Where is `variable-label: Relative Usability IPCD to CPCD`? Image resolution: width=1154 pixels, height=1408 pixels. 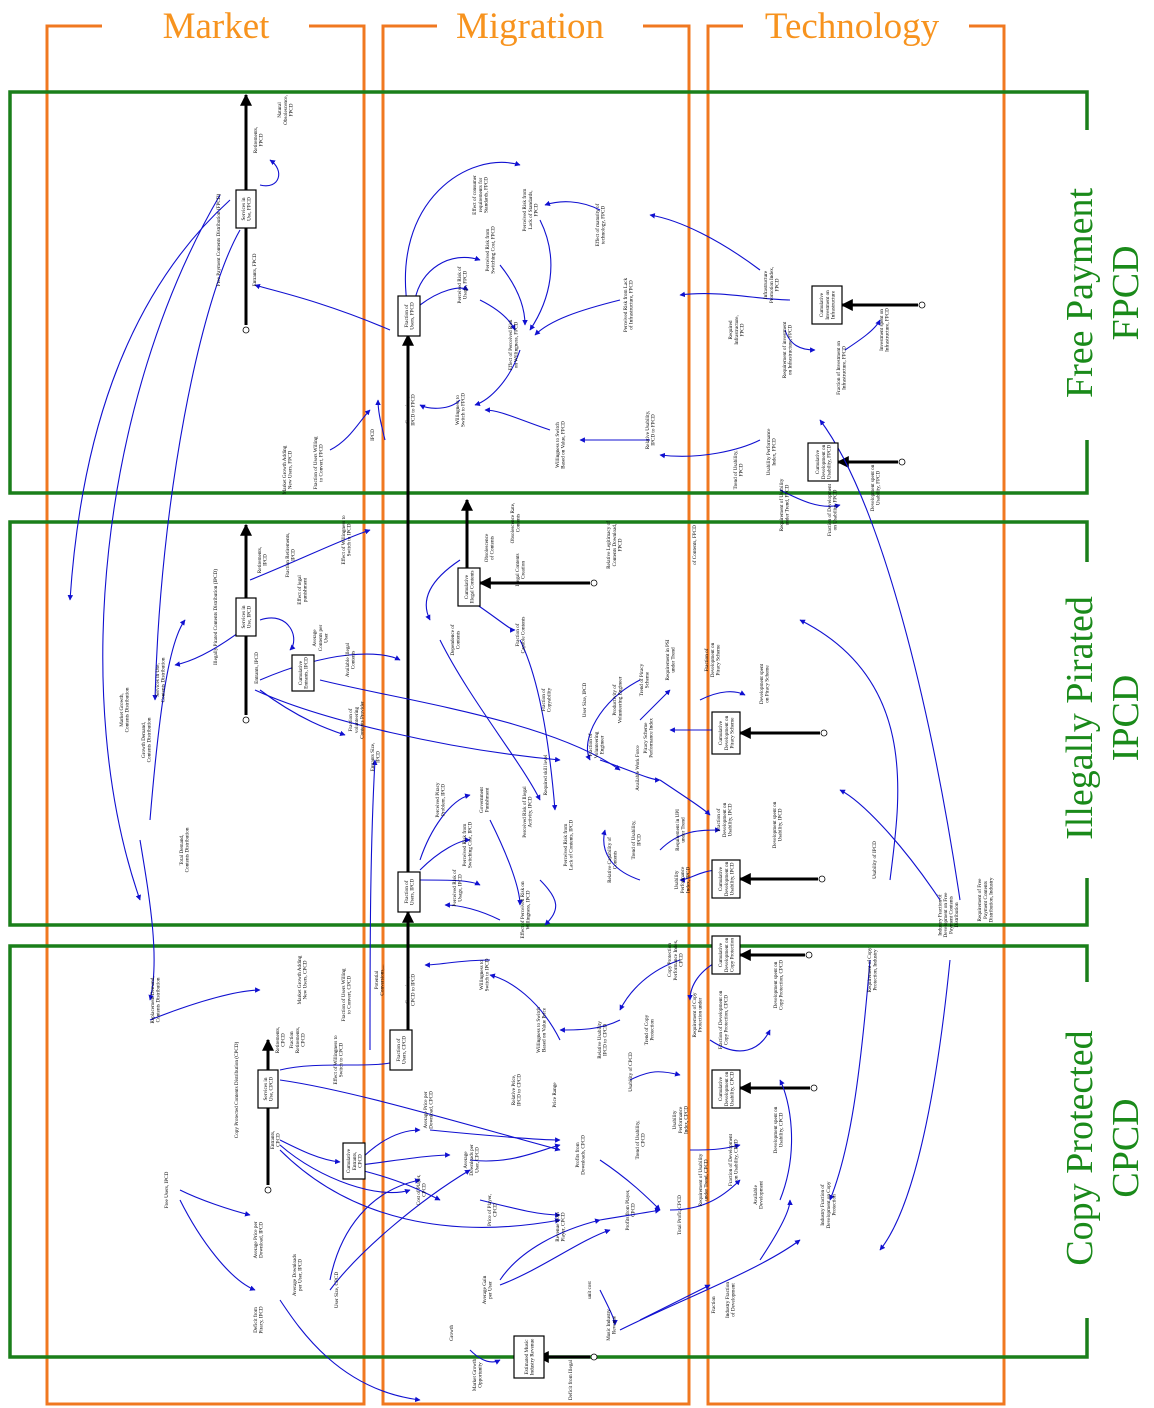 variable-label: Relative Usability IPCD to CPCD is located at coordinates (603, 1040).